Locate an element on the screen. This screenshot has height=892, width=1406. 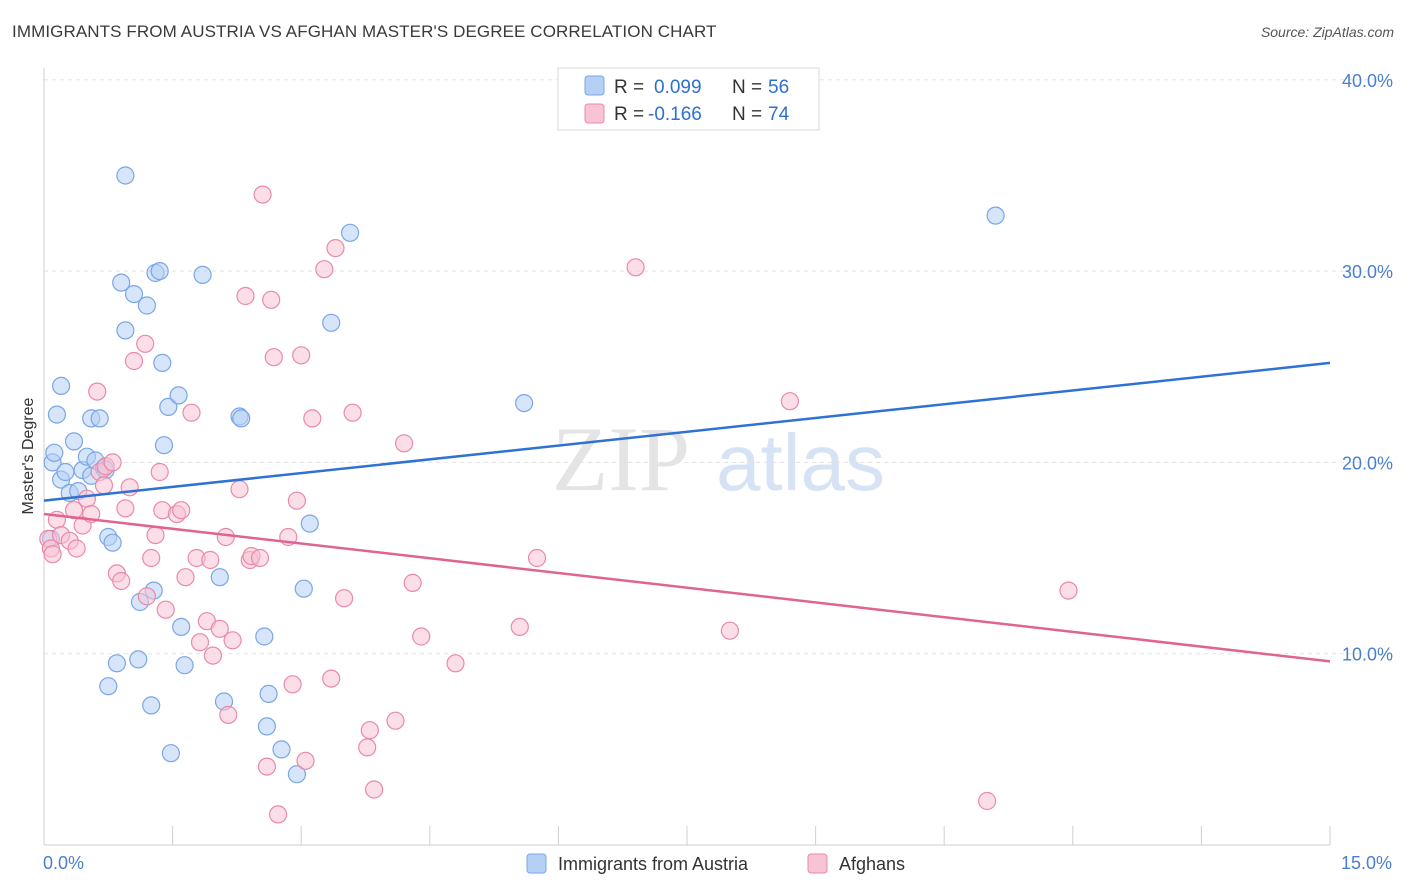
series-legend-swatch-austria is located at coordinates (536, 863).